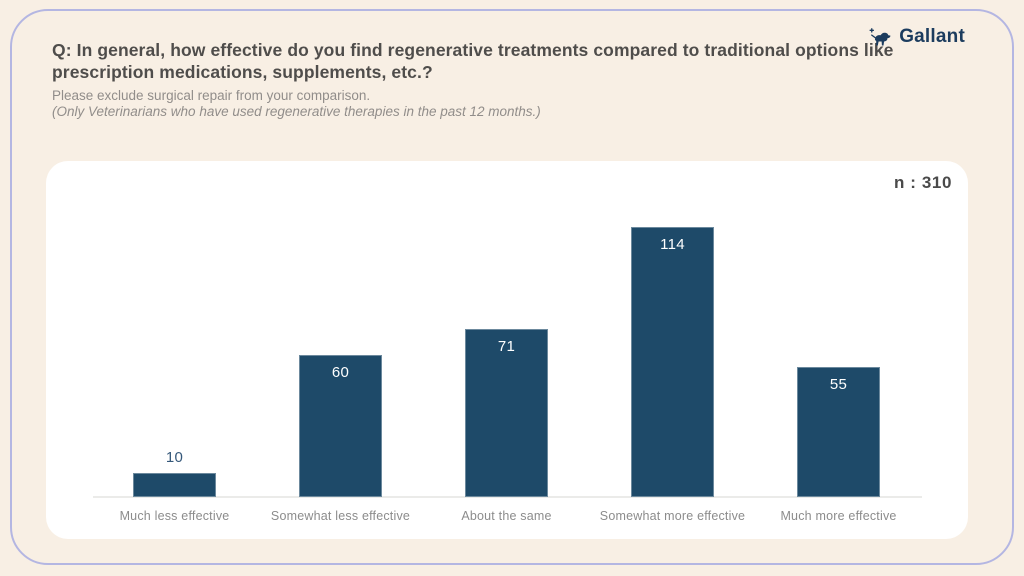 The width and height of the screenshot is (1024, 576). What do you see at coordinates (174, 485) in the screenshot?
I see `bar` at bounding box center [174, 485].